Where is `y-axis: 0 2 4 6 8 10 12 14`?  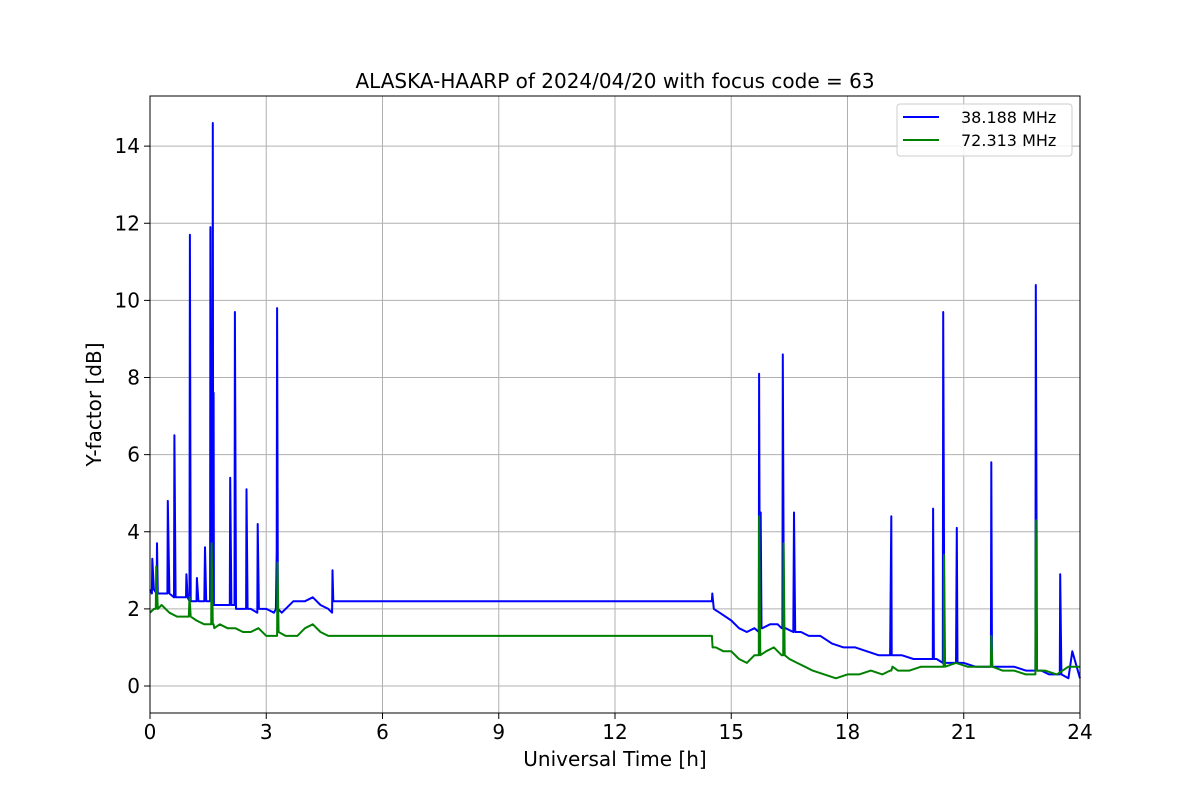 y-axis: 0 2 4 6 8 10 12 14 is located at coordinates (132, 416).